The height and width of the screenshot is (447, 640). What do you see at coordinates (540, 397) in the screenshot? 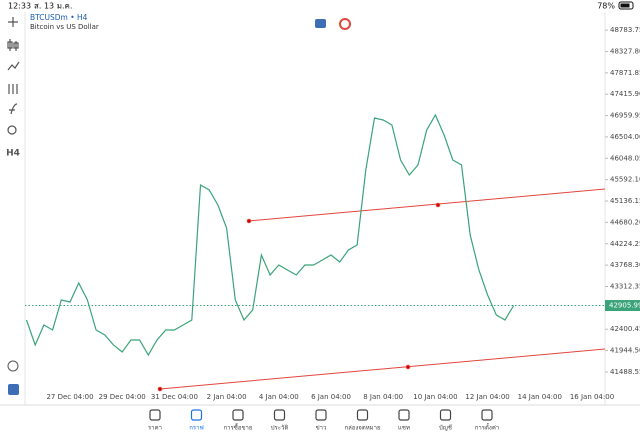
I see `x-tick-label: 14 Jan 04:00` at bounding box center [540, 397].